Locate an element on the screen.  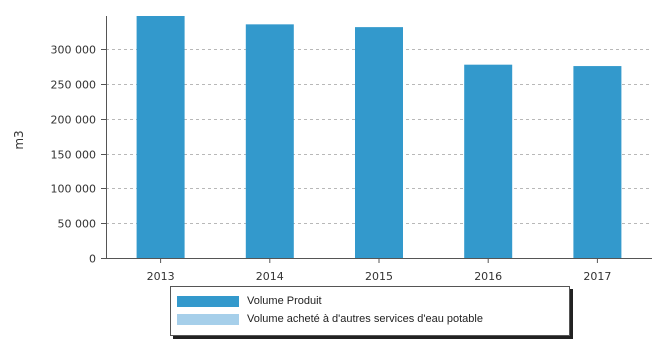
x-tick-labels: 2013 2014 2015 2016 2017 is located at coordinates (379, 276).